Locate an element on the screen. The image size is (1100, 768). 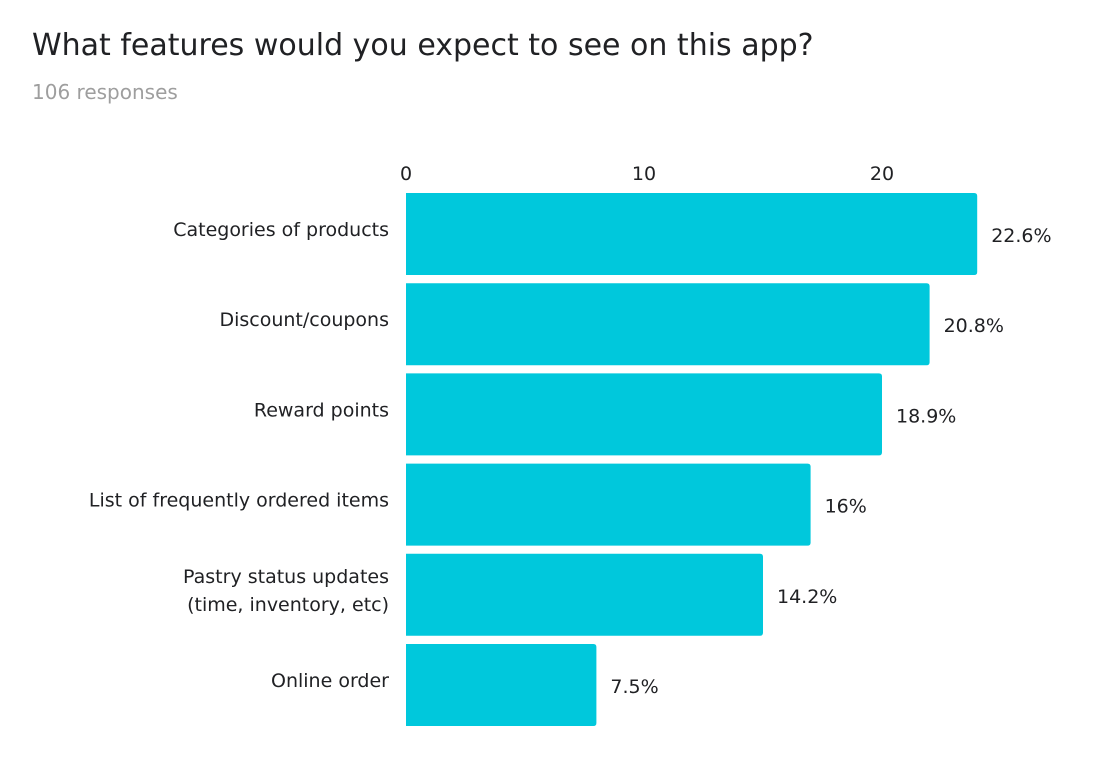
category-label: Online order is located at coordinates (330, 681).